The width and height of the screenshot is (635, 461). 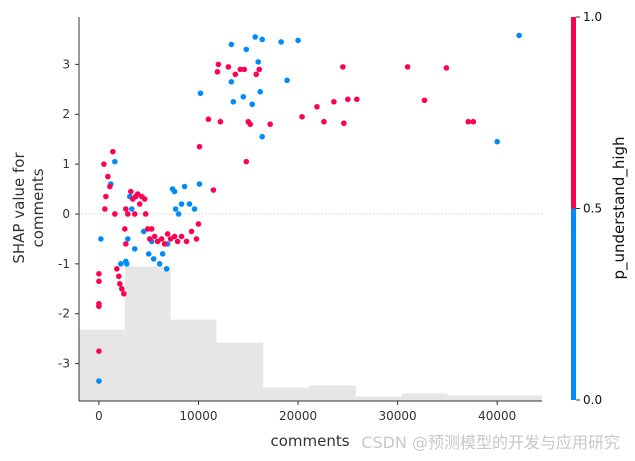 What do you see at coordinates (298, 416) in the screenshot?
I see `x-tick-label: 20000` at bounding box center [298, 416].